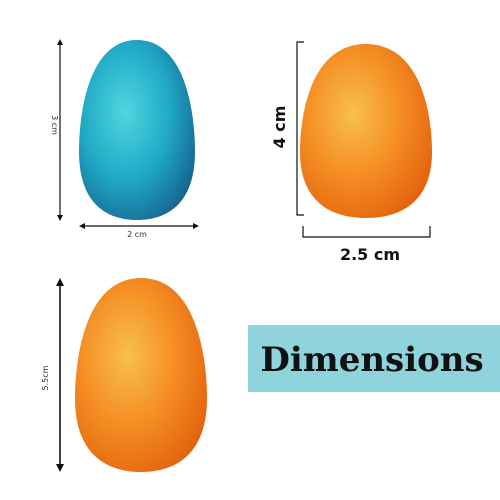  I want to click on banner-box, so click(374, 358).